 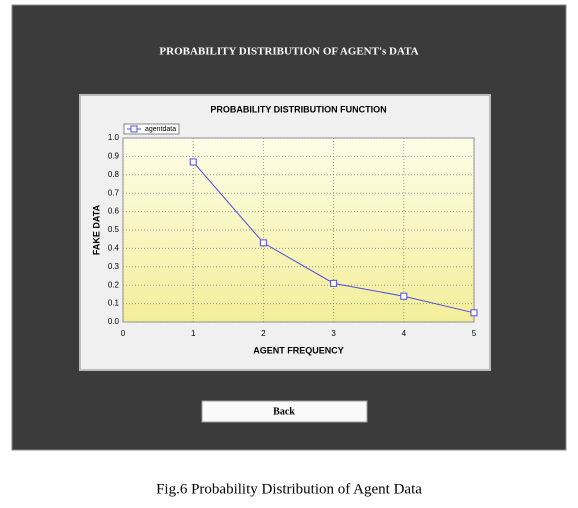 I want to click on y-tick-label: 0.8, so click(x=114, y=174).